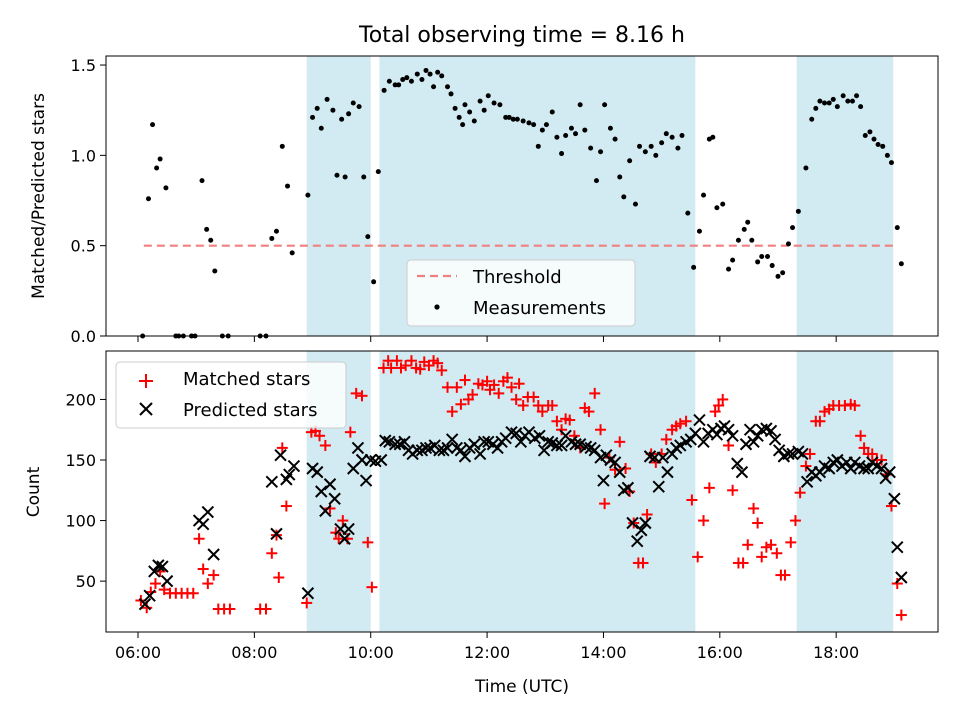  I want to click on y-tick-label: 200, so click(80, 399).